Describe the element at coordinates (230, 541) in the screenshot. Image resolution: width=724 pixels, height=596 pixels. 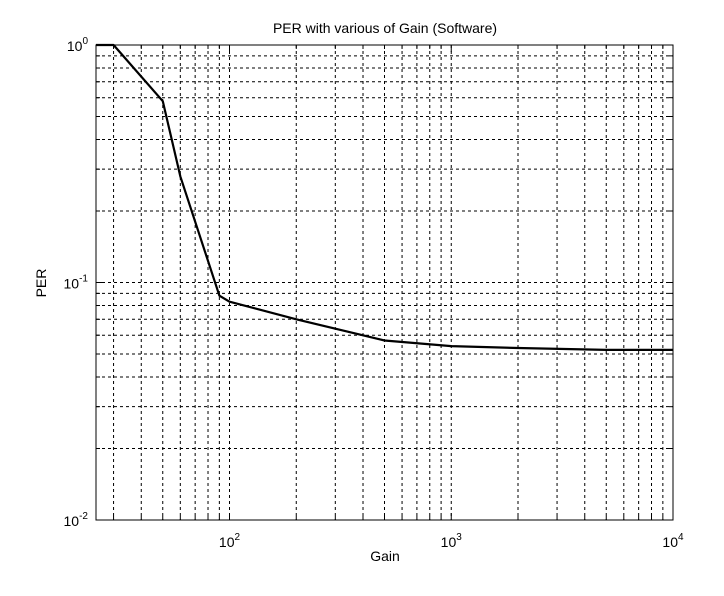
I see `x-tick-label: 10²` at that location.